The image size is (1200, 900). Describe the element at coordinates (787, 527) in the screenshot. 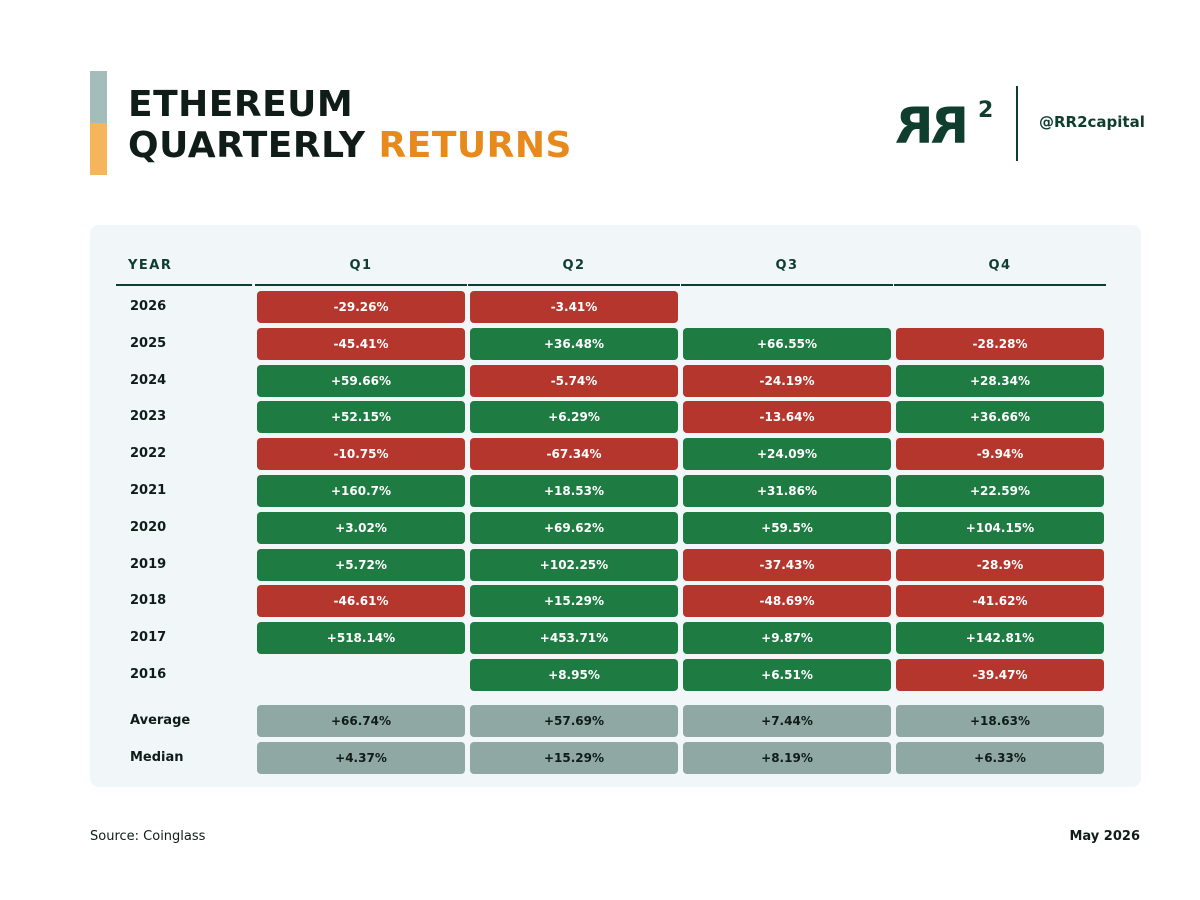

I see `return-cell-2020-q3: +59.5%` at that location.